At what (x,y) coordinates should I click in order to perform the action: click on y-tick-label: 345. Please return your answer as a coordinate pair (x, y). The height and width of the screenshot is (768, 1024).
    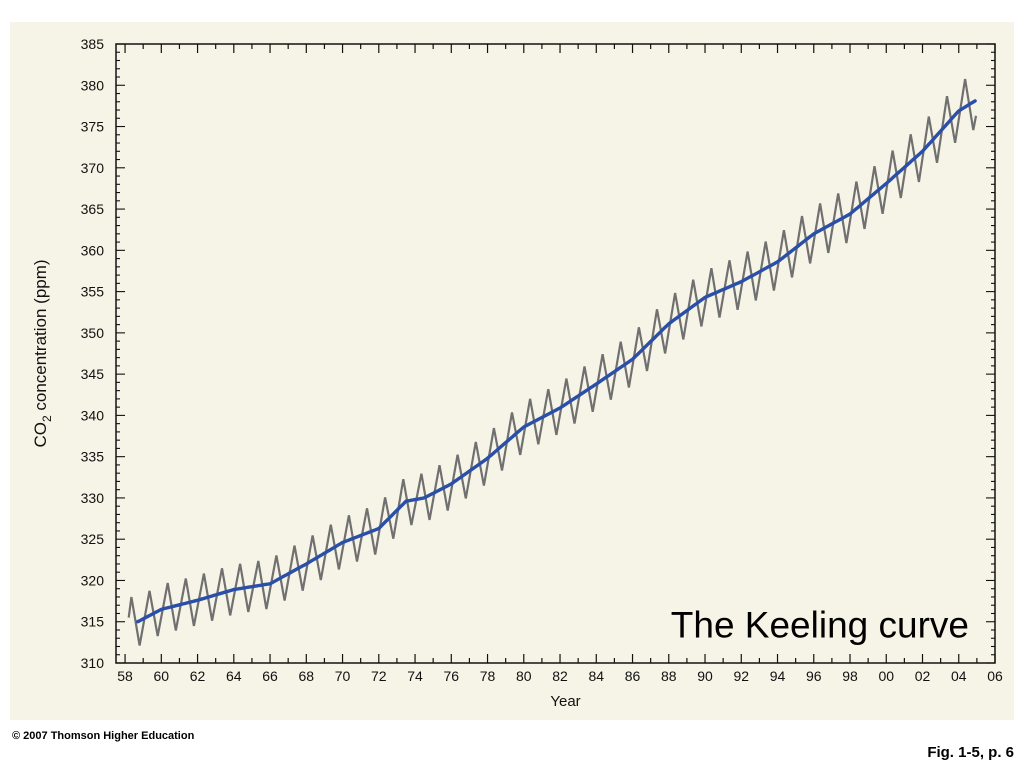
    Looking at the image, I should click on (93, 374).